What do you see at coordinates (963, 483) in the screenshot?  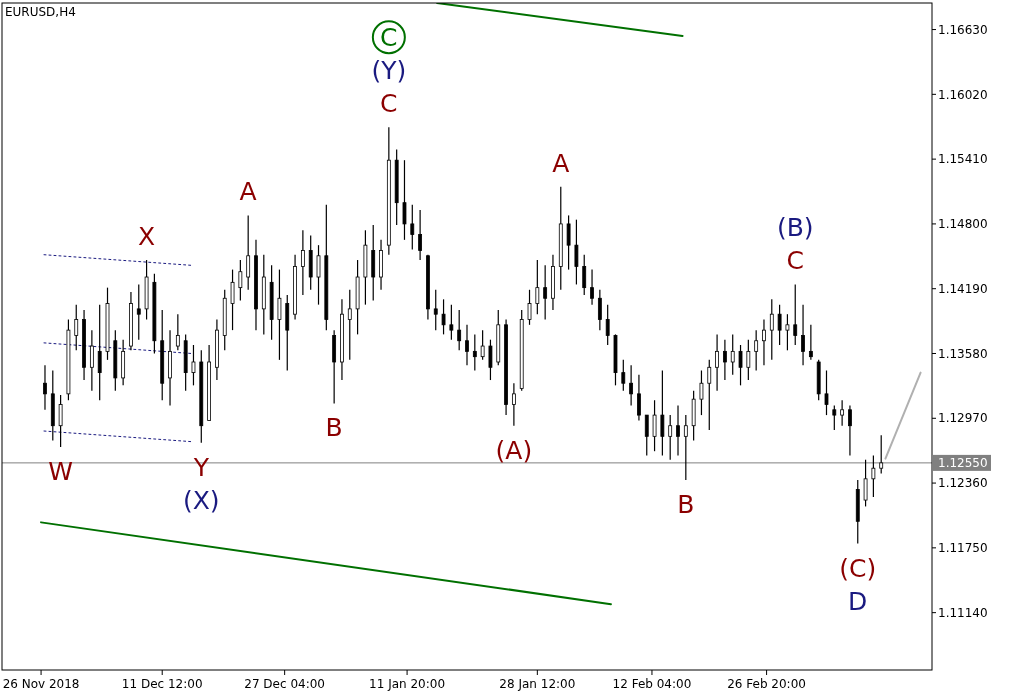 I see `y-tick-label: 1.12360` at bounding box center [963, 483].